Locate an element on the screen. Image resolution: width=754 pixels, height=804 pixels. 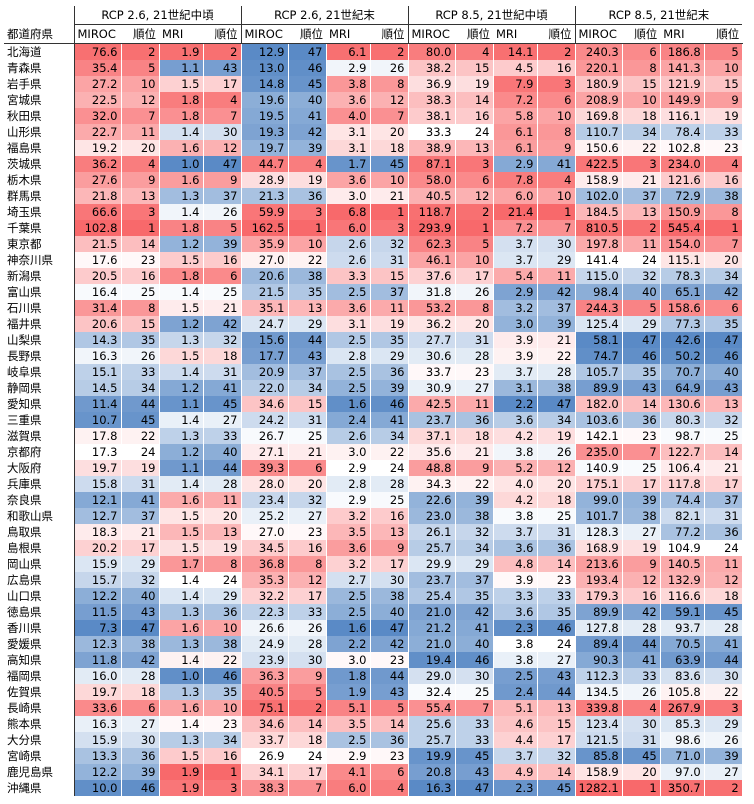
value-cell: 38.3 is located at coordinates (431, 100).